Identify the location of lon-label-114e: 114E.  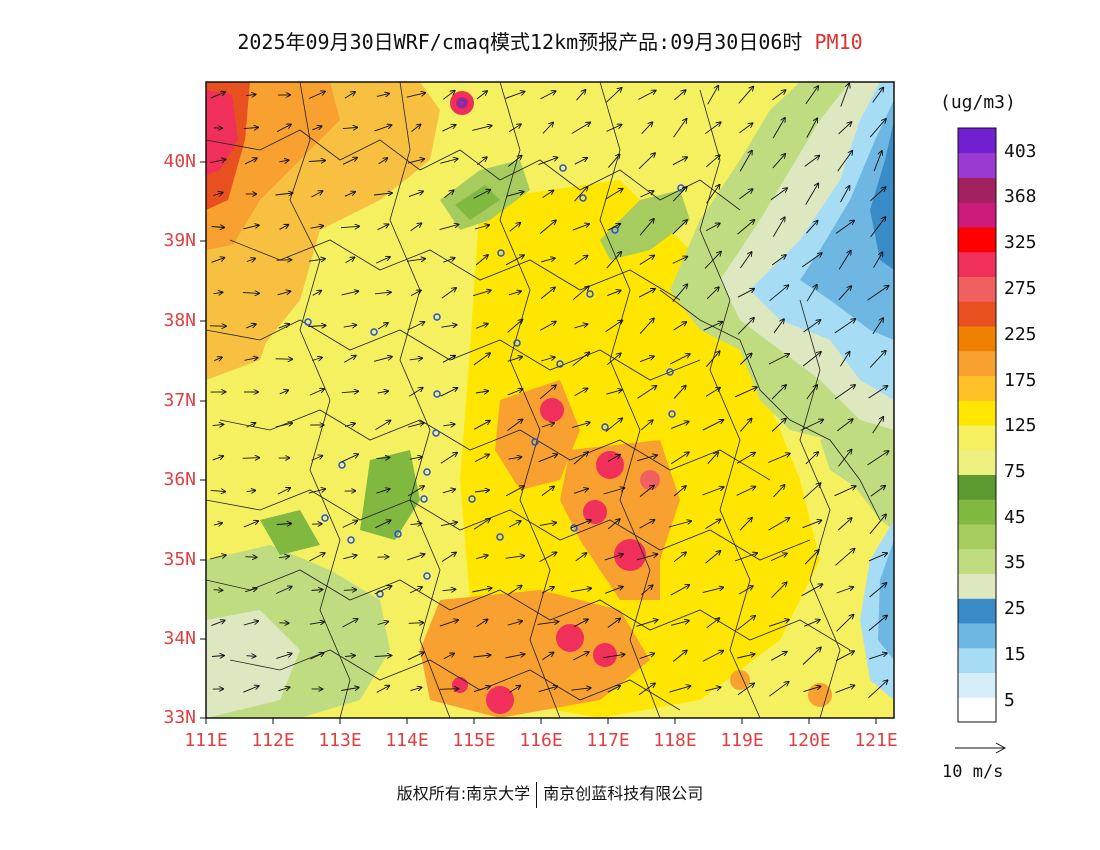
(407, 740).